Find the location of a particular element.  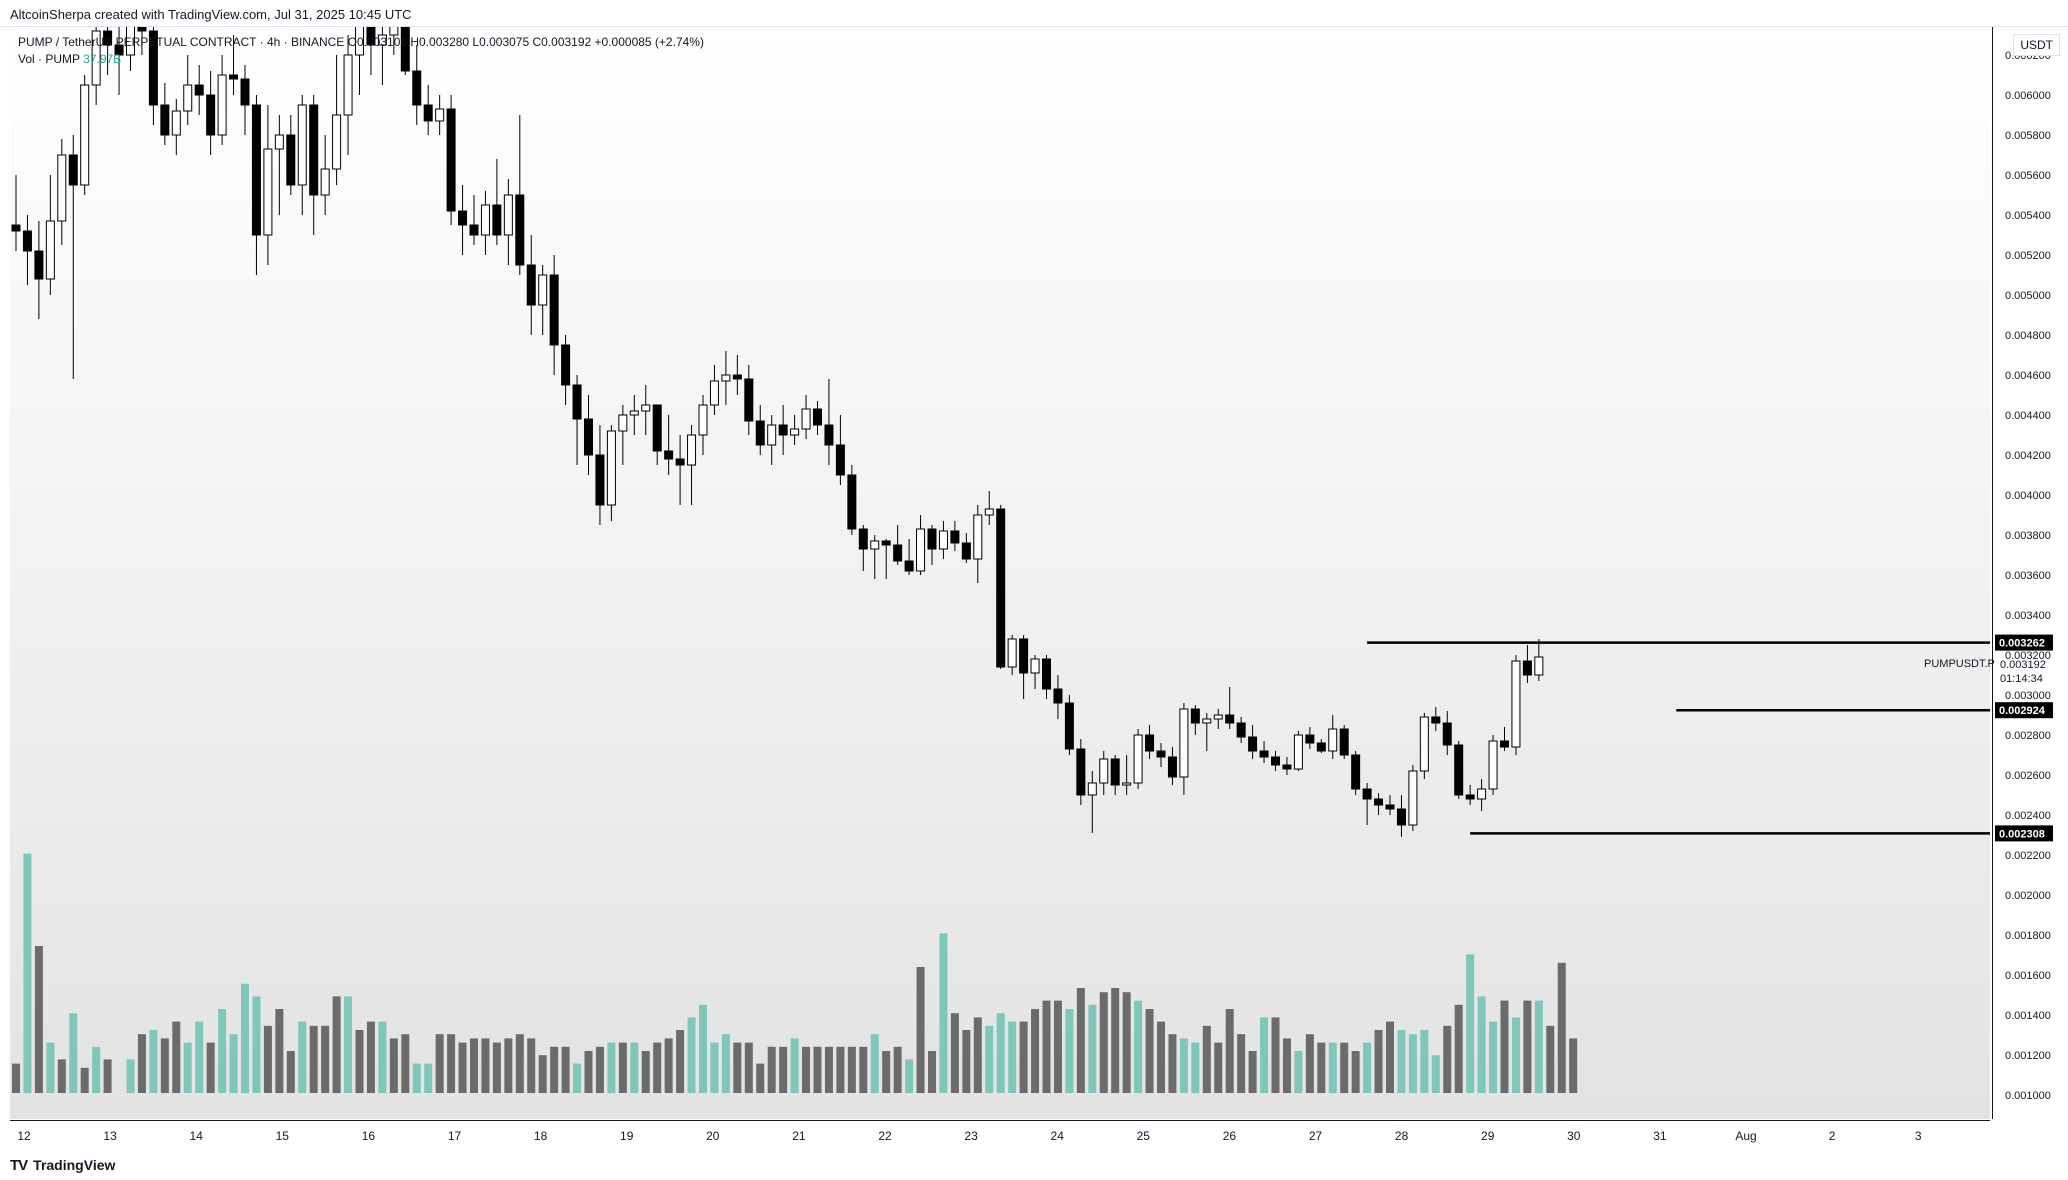

bar-countdown: 01:14:34 is located at coordinates (2021, 679).